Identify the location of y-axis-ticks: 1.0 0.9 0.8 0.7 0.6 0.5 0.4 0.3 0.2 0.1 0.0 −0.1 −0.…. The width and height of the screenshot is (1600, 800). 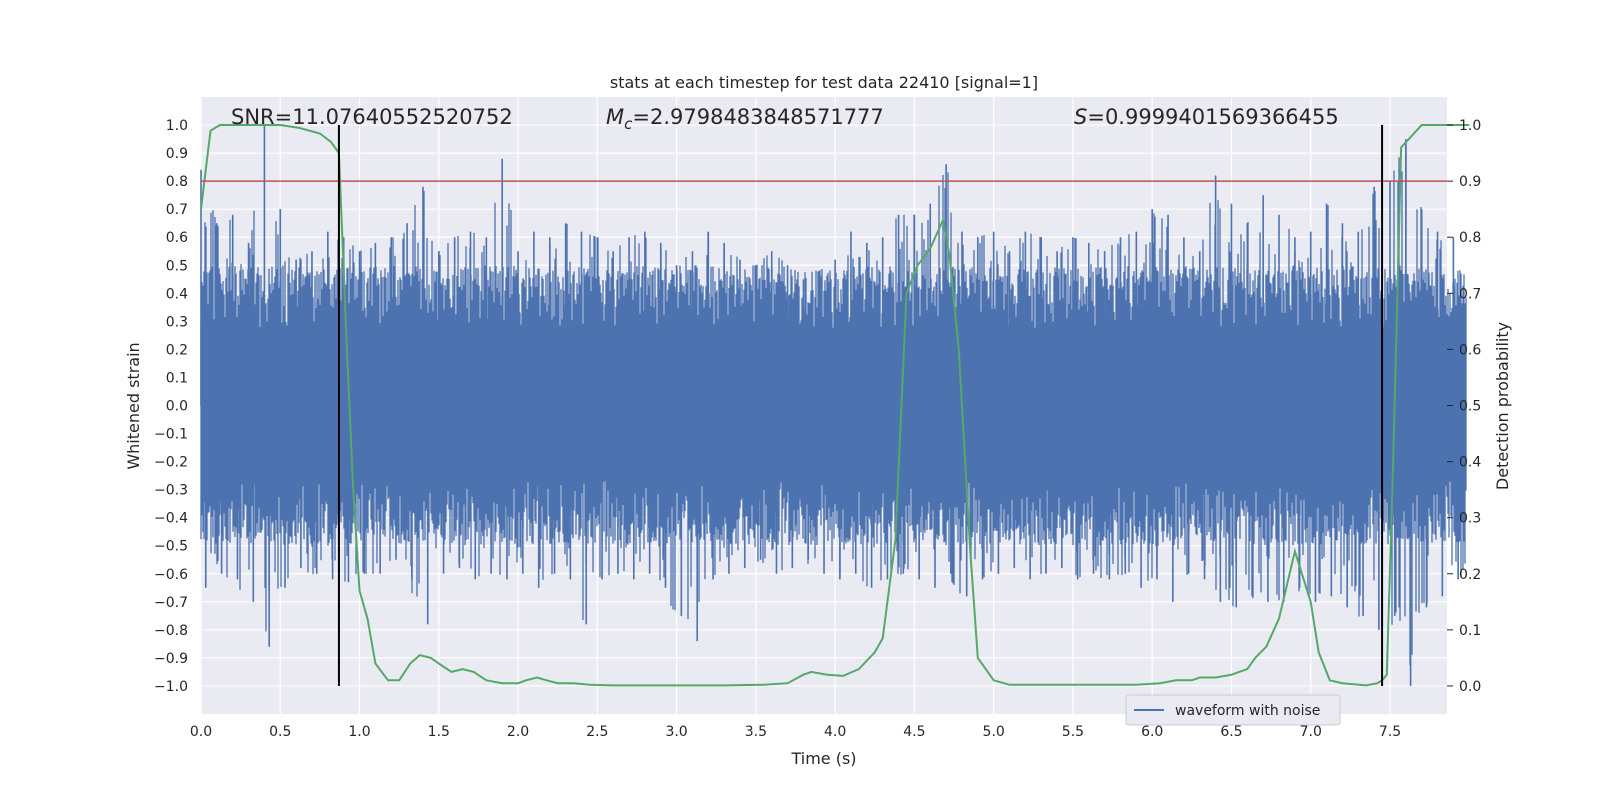
(171, 406).